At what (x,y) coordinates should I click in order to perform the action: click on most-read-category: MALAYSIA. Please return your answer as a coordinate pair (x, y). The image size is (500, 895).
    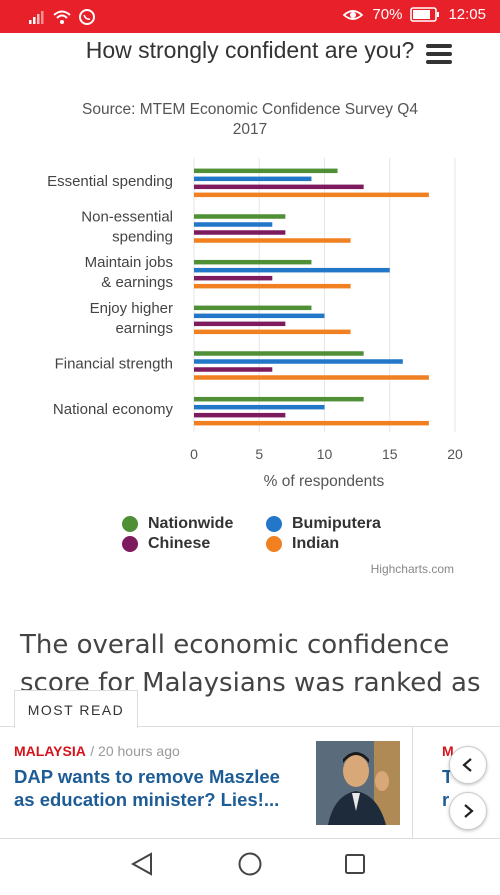
    Looking at the image, I should click on (50, 751).